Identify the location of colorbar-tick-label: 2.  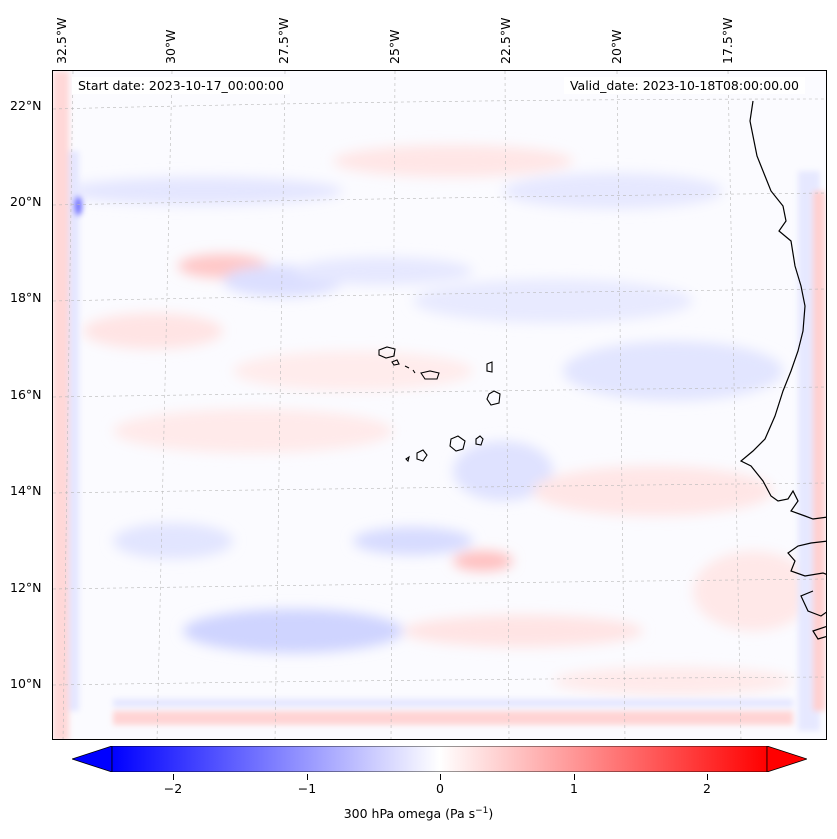
(707, 788).